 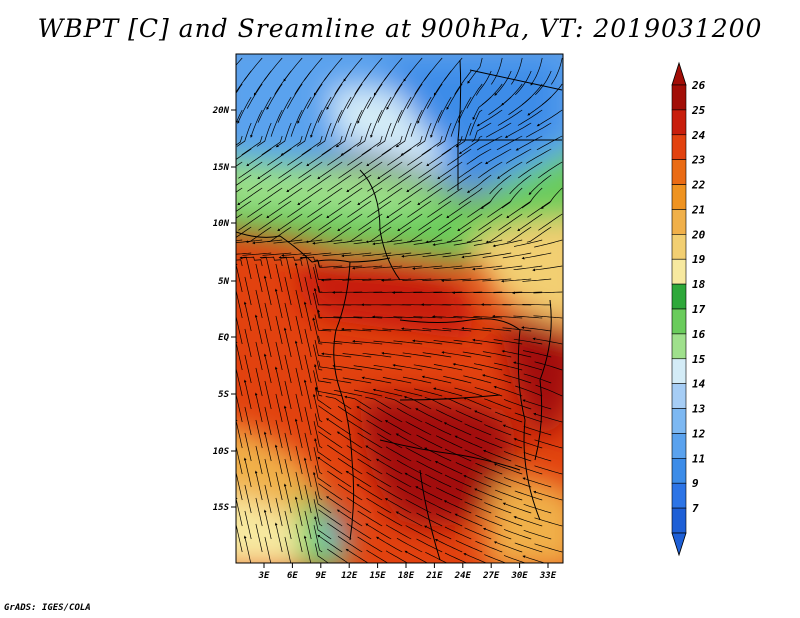 What do you see at coordinates (491, 576) in the screenshot?
I see `lon-tick-label: 27E` at bounding box center [491, 576].